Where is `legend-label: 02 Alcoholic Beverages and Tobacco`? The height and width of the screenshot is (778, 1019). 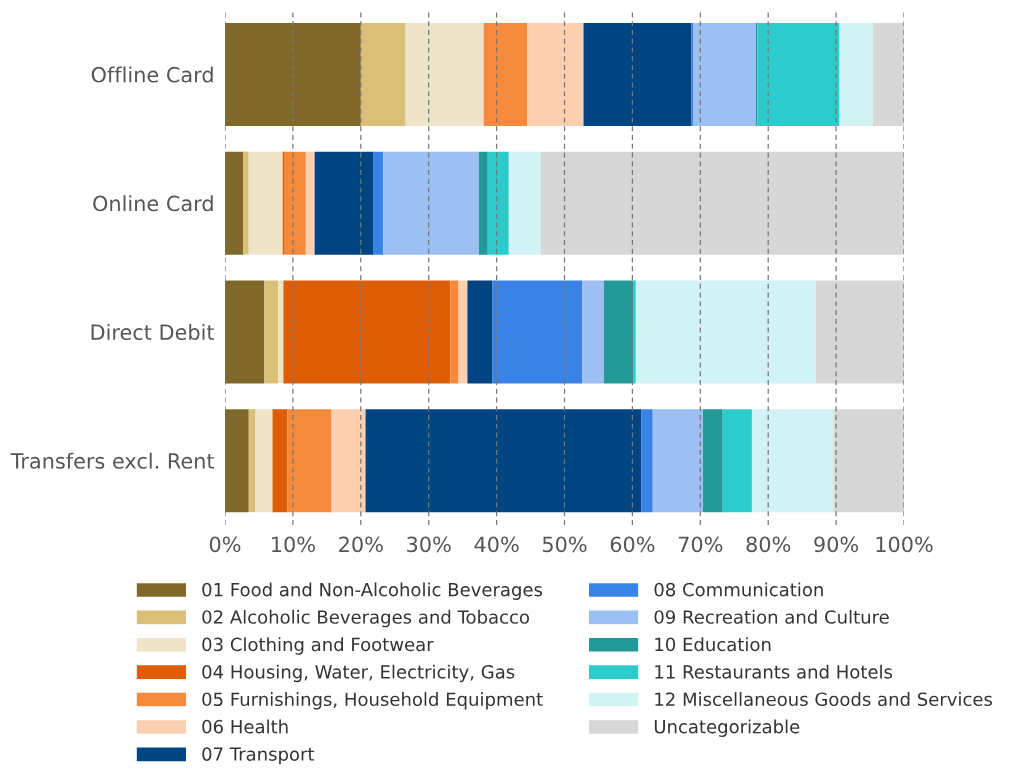
legend-label: 02 Alcoholic Beverages and Tobacco is located at coordinates (365, 618).